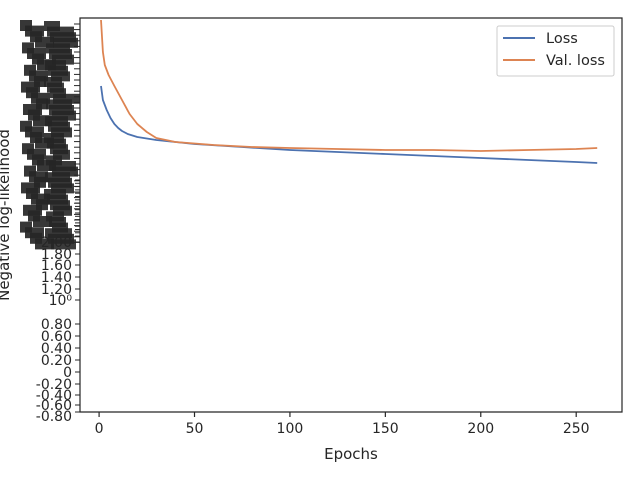  What do you see at coordinates (56, 290) in the screenshot?
I see `y-tick-label: 1.20` at bounding box center [56, 290].